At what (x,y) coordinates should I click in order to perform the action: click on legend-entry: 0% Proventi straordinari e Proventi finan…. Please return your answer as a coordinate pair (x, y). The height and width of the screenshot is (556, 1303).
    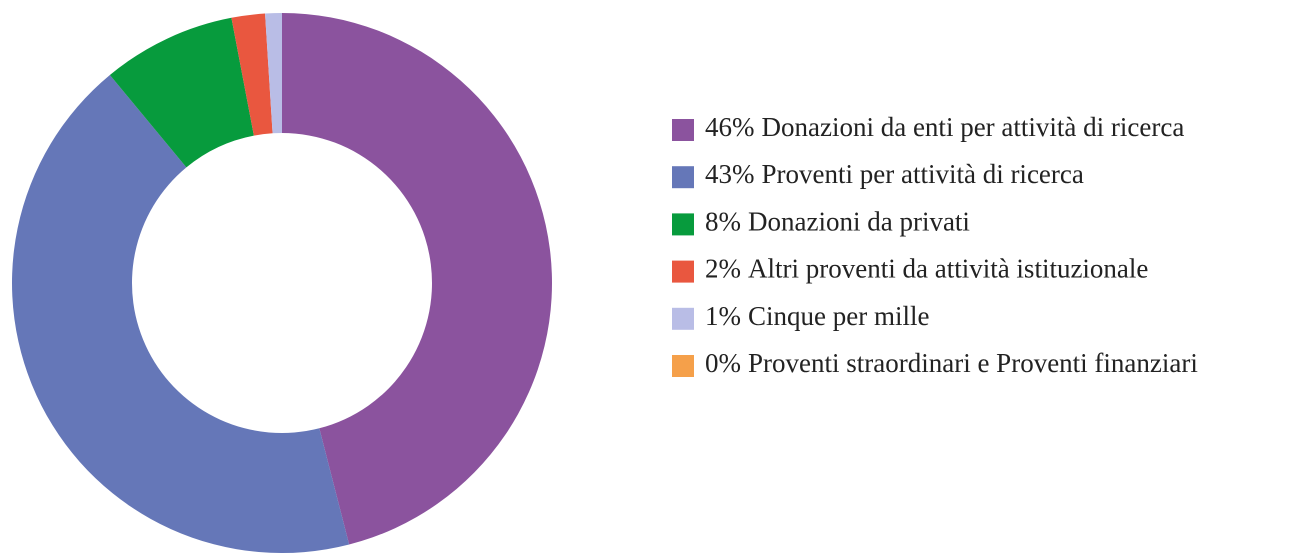
    Looking at the image, I should click on (951, 363).